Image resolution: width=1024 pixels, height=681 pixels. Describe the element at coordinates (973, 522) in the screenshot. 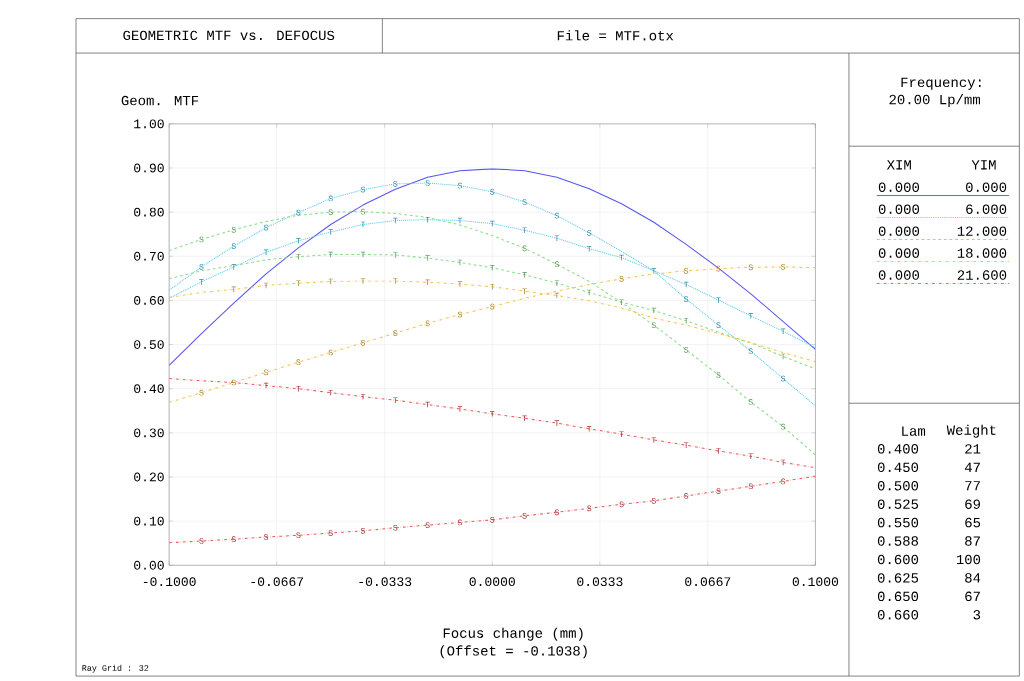

I see `text: 65` at that location.